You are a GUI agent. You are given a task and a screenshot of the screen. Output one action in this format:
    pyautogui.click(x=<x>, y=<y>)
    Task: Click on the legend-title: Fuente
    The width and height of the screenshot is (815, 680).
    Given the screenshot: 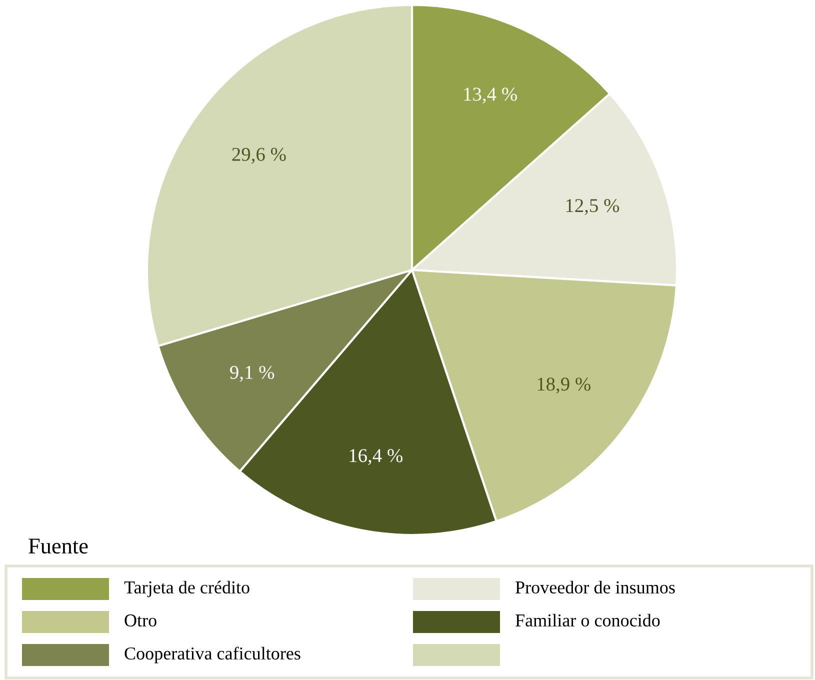 What is the action you would take?
    pyautogui.click(x=58, y=546)
    